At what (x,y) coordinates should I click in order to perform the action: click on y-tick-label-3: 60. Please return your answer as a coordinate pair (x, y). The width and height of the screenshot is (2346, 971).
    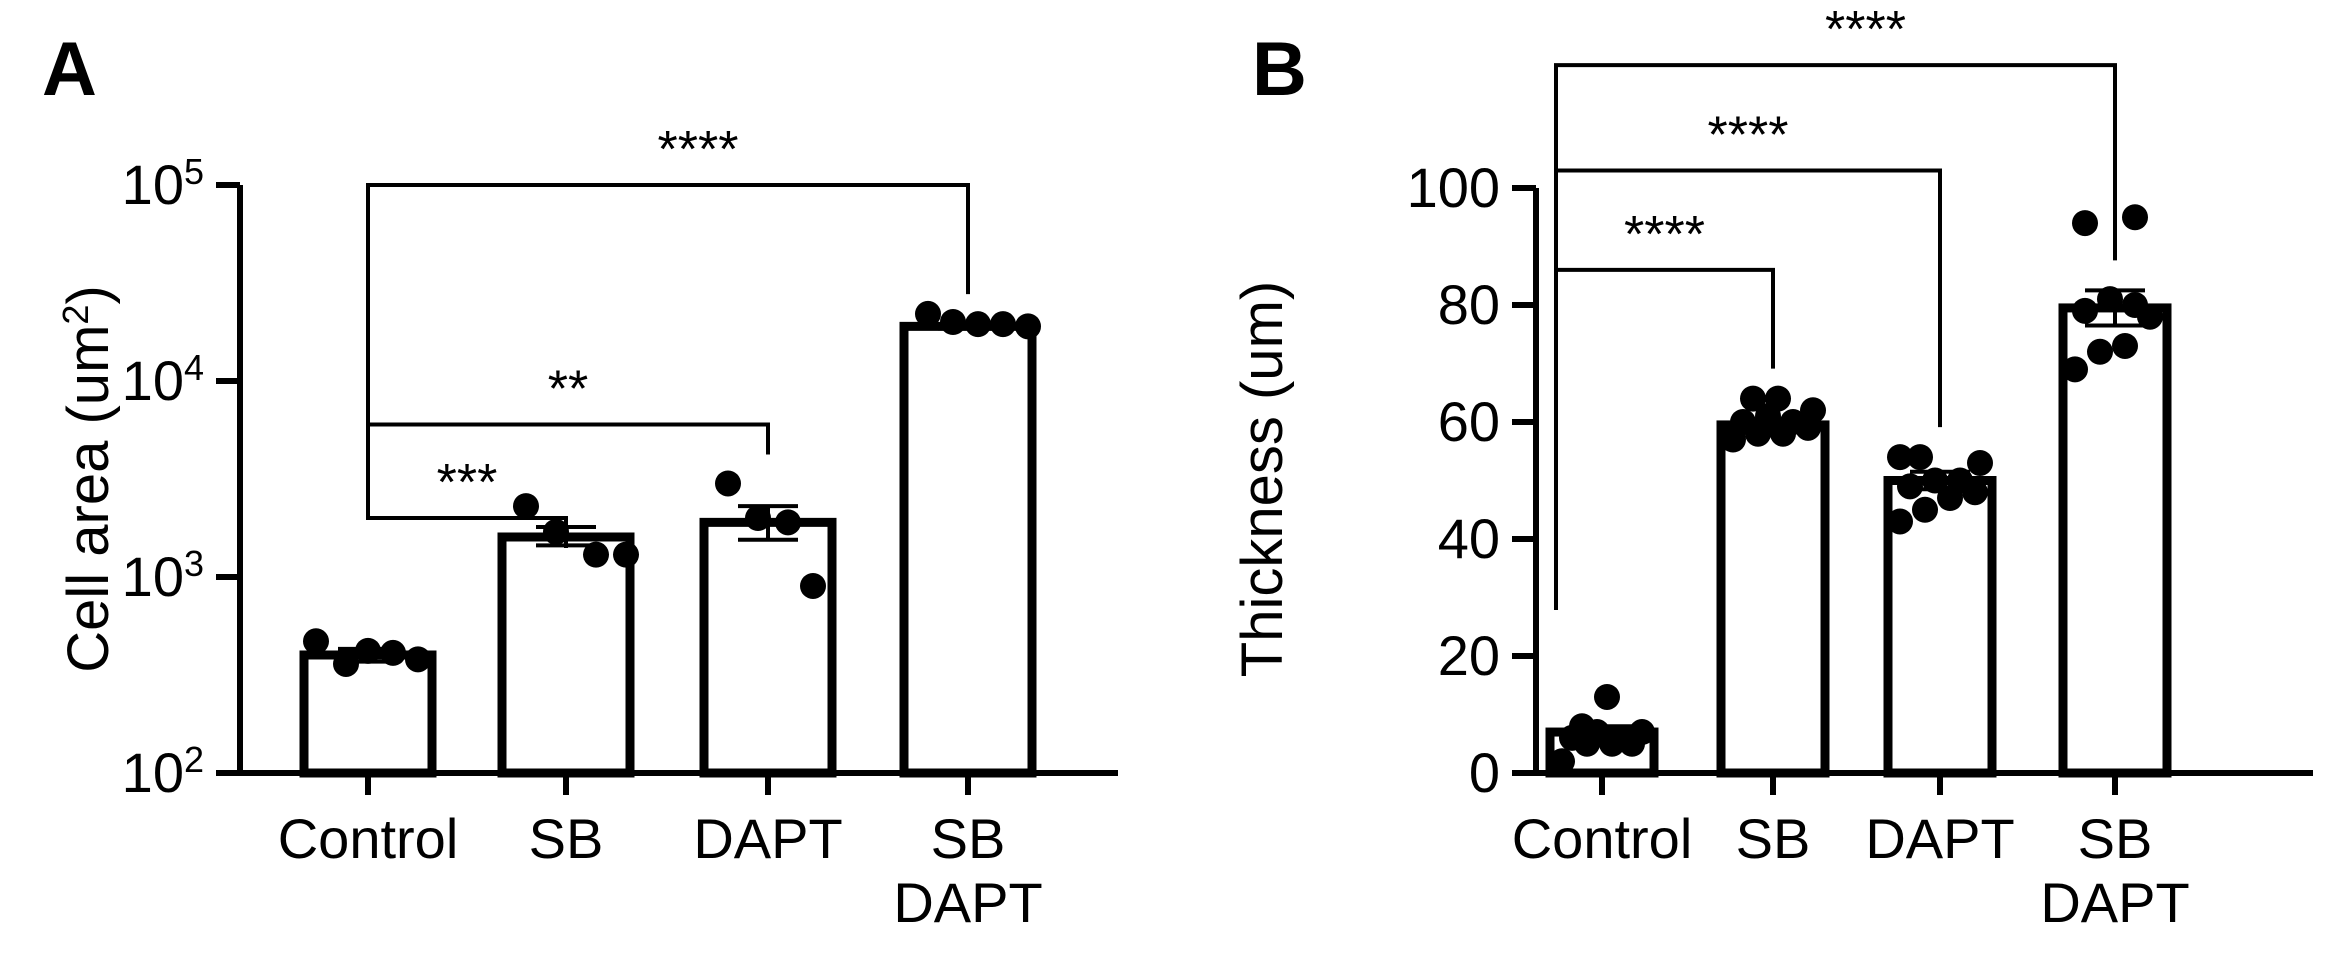
    Looking at the image, I should click on (1469, 421).